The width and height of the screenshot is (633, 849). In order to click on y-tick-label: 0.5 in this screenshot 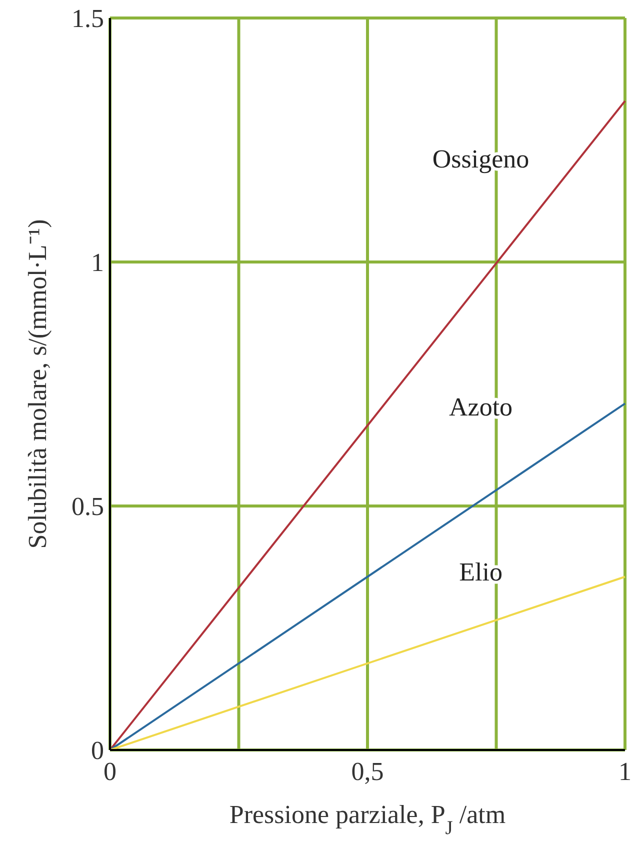, I will do `click(88, 506)`.